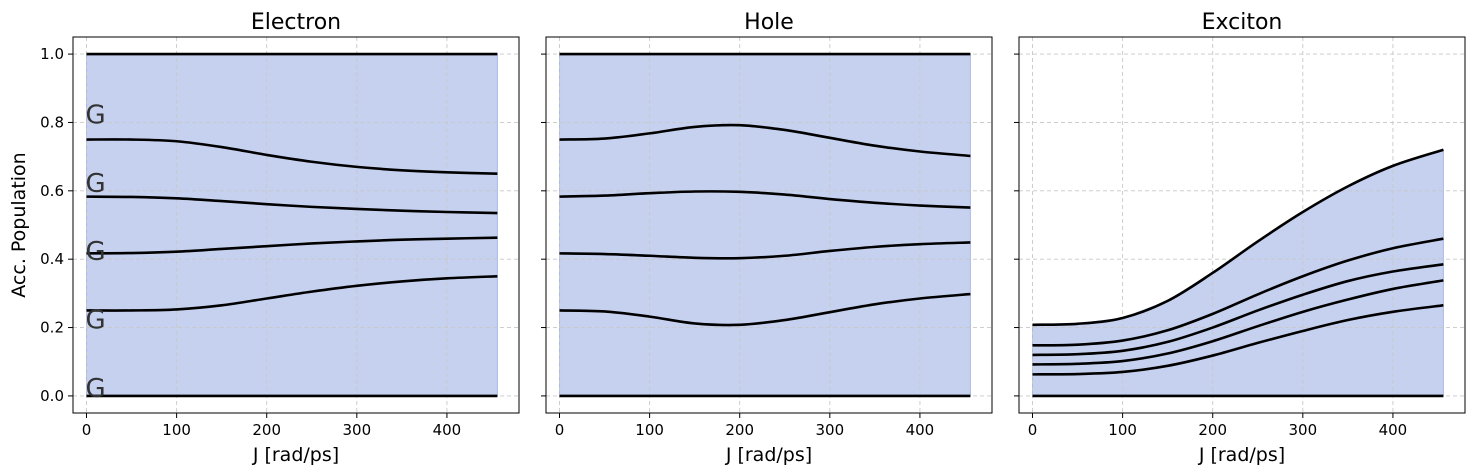 The width and height of the screenshot is (1475, 475). What do you see at coordinates (52, 122) in the screenshot?
I see `y-tick-label: 0.8` at bounding box center [52, 122].